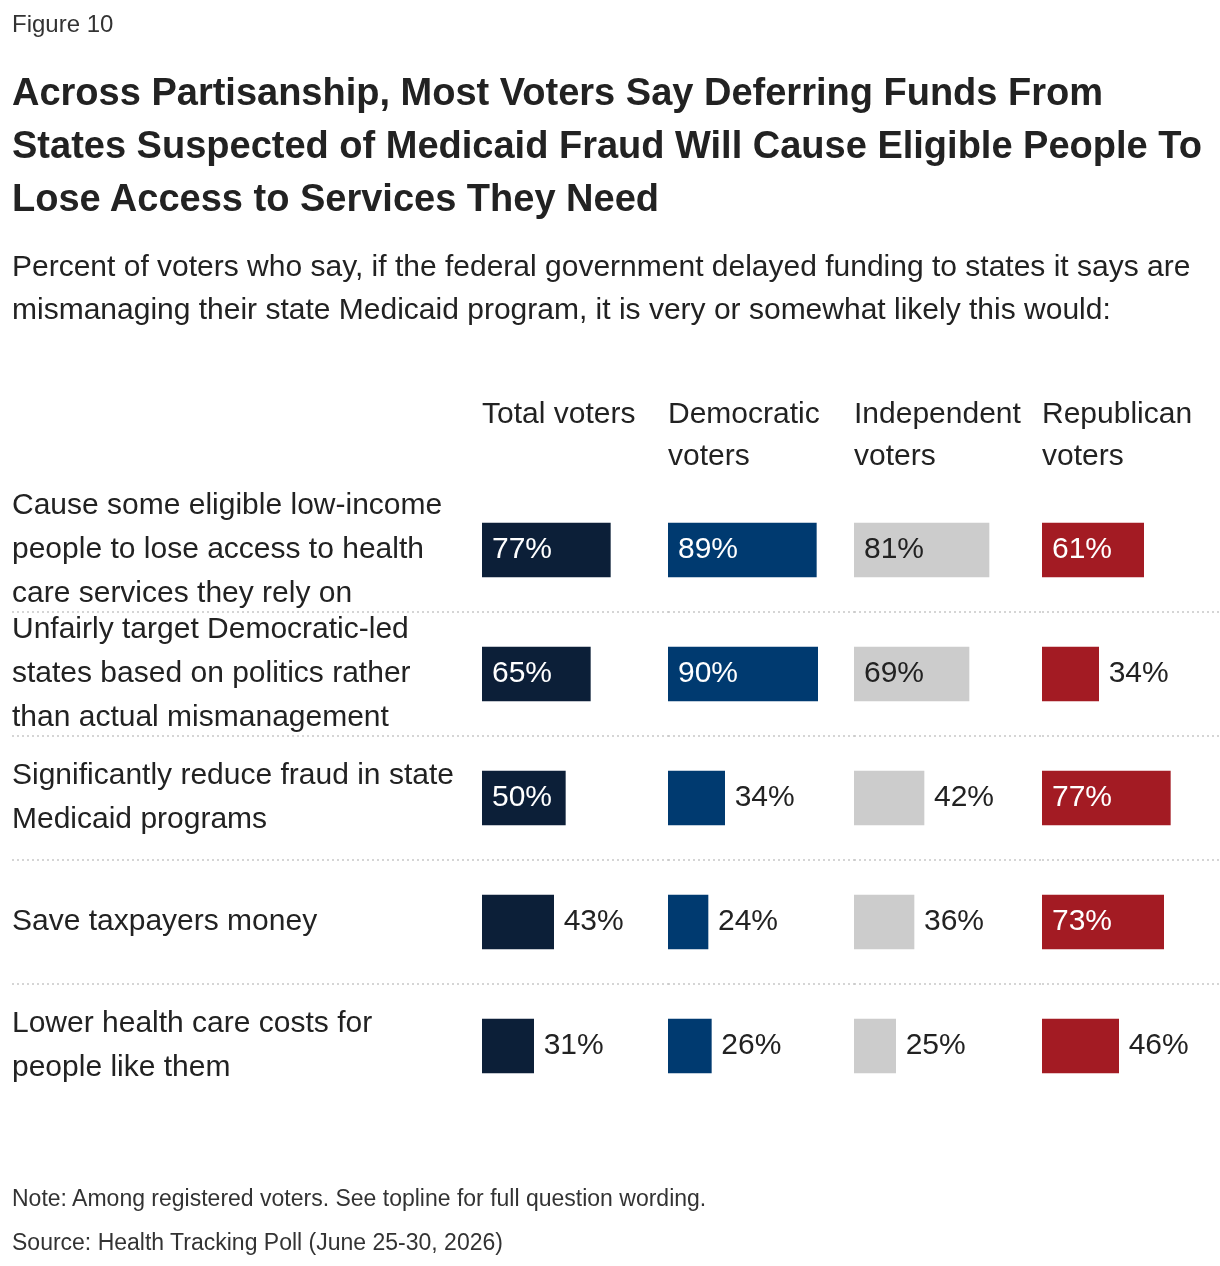 This screenshot has height=1266, width=1220. What do you see at coordinates (708, 548) in the screenshot?
I see `data-label: 89%` at bounding box center [708, 548].